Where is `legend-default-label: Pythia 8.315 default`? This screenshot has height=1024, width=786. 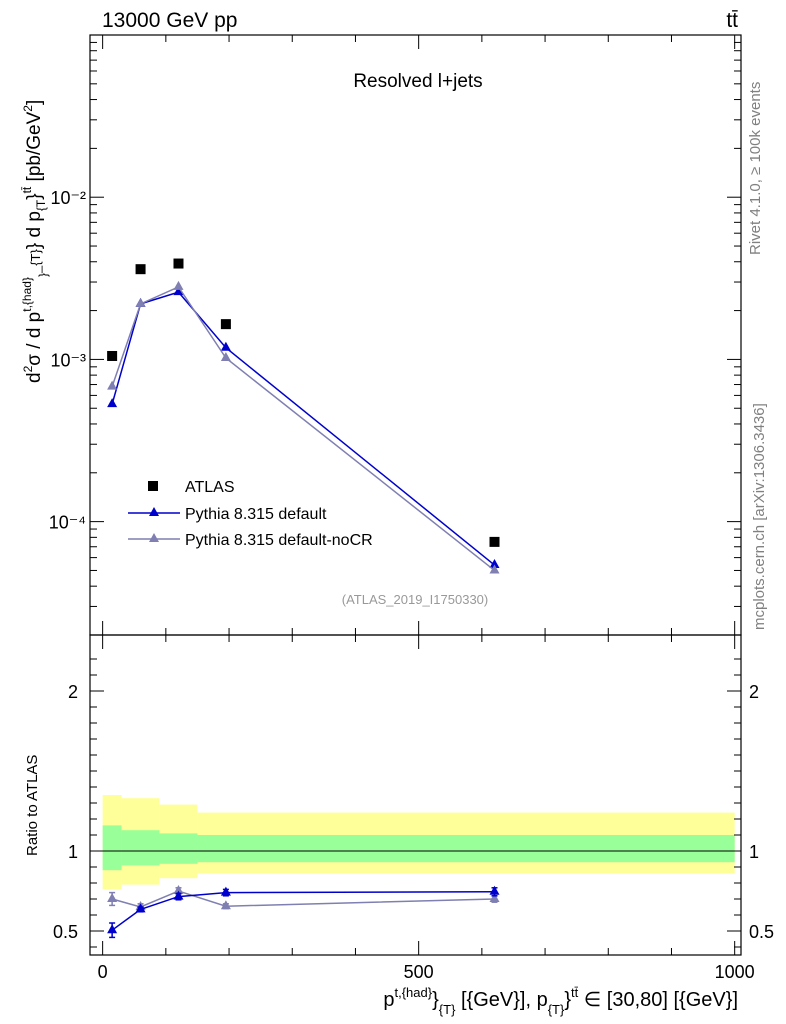
legend-default-label: Pythia 8.315 default is located at coordinates (256, 514).